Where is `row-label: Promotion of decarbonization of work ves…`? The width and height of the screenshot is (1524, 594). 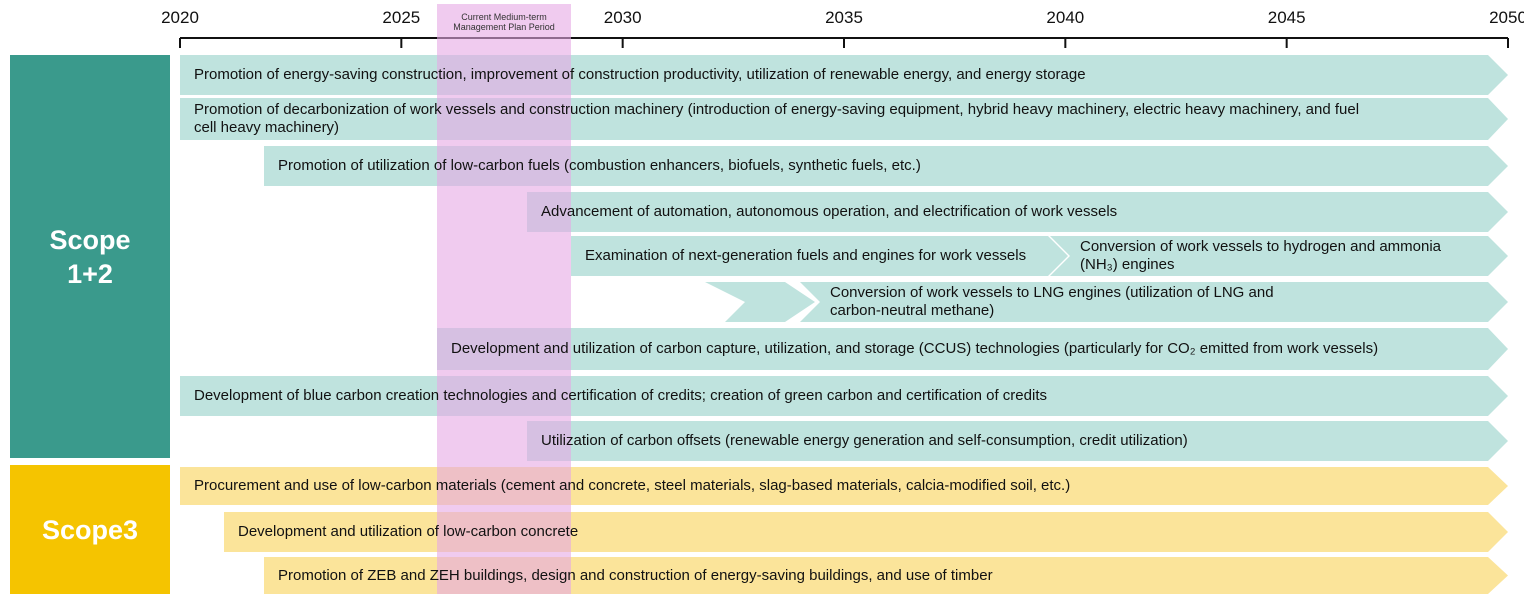
row-label: Promotion of decarbonization of work ves… is located at coordinates (777, 118).